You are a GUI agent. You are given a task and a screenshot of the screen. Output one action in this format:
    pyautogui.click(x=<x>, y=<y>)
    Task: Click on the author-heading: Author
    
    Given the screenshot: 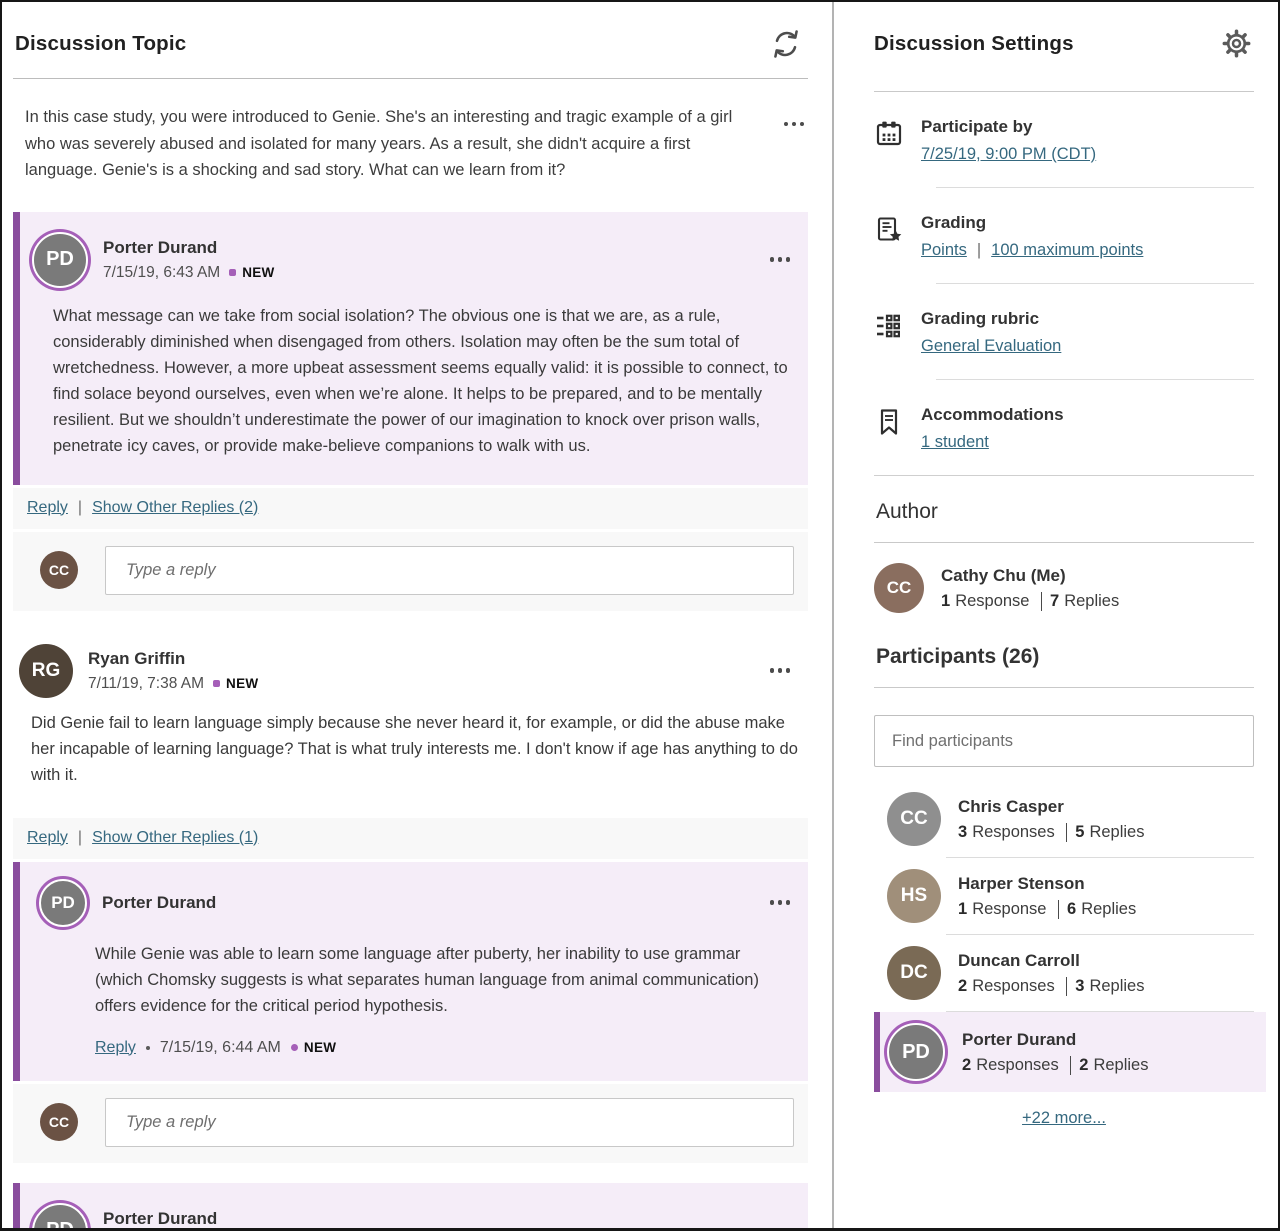 What is the action you would take?
    pyautogui.click(x=907, y=511)
    